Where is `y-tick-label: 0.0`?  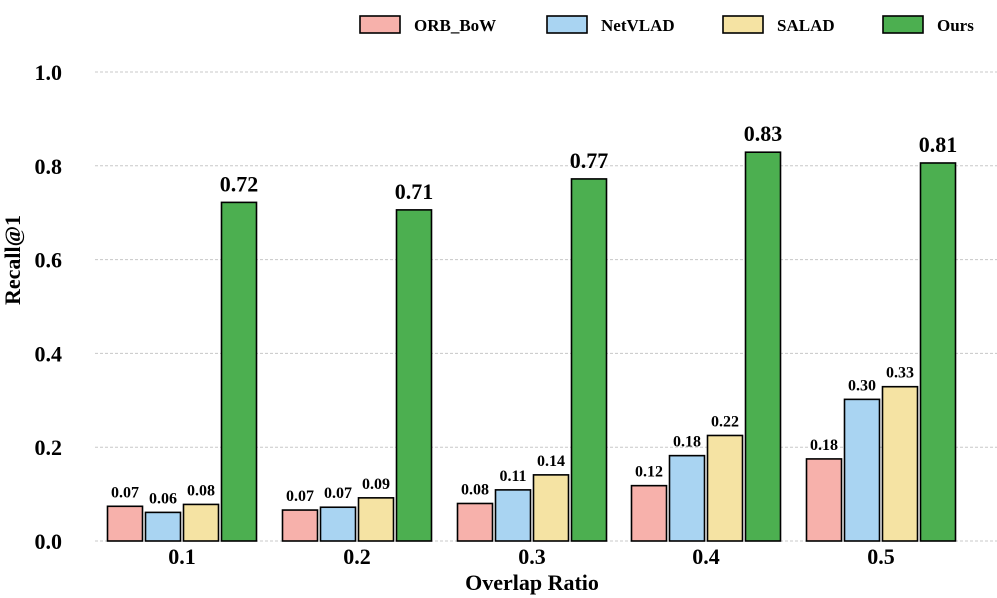 y-tick-label: 0.0 is located at coordinates (49, 541).